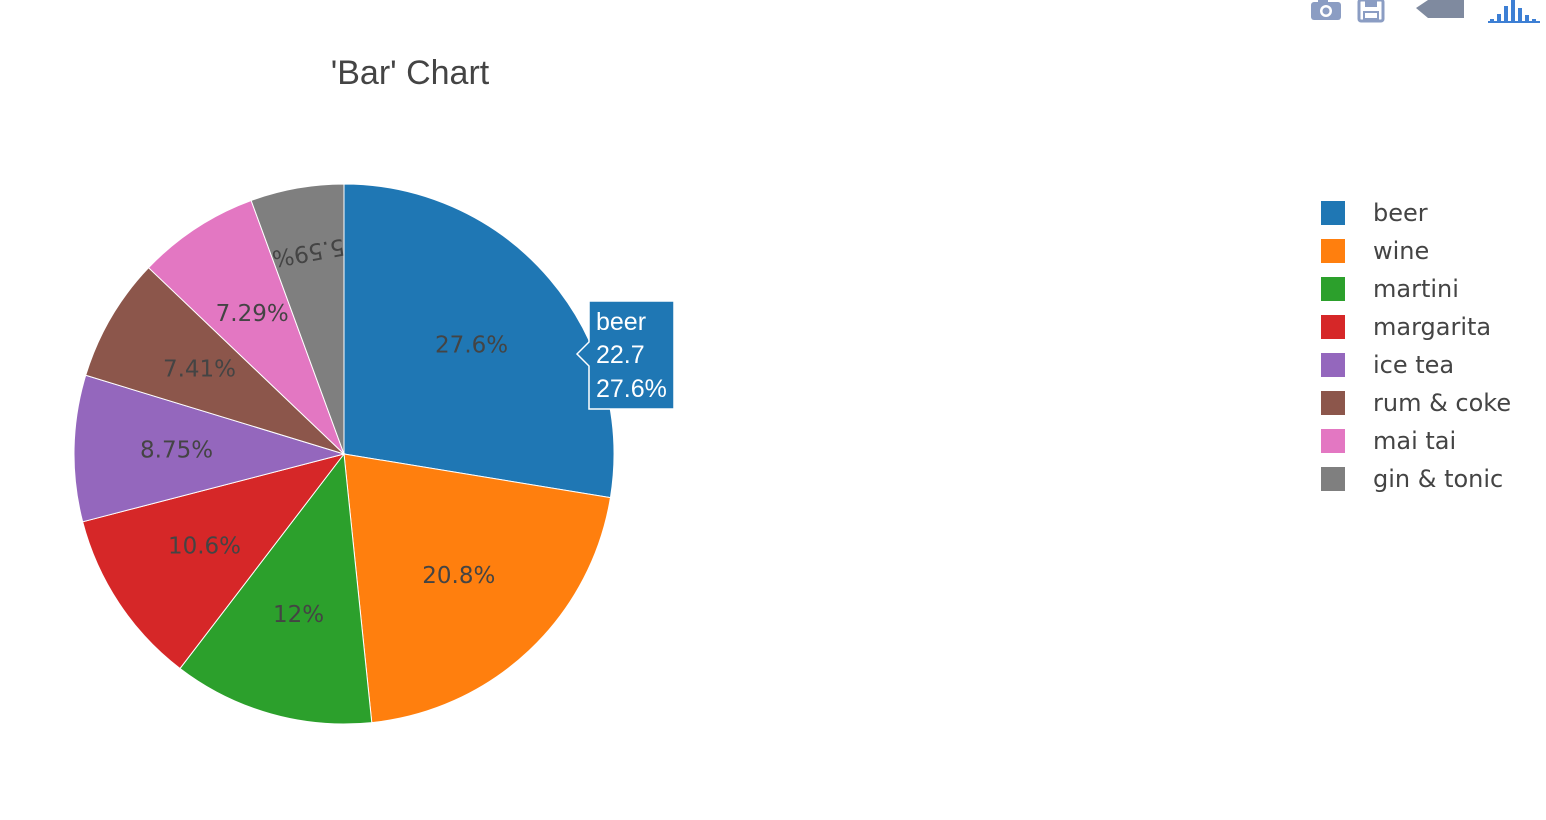 The width and height of the screenshot is (1546, 820). What do you see at coordinates (1413, 365) in the screenshot?
I see `legend-label: ice tea` at bounding box center [1413, 365].